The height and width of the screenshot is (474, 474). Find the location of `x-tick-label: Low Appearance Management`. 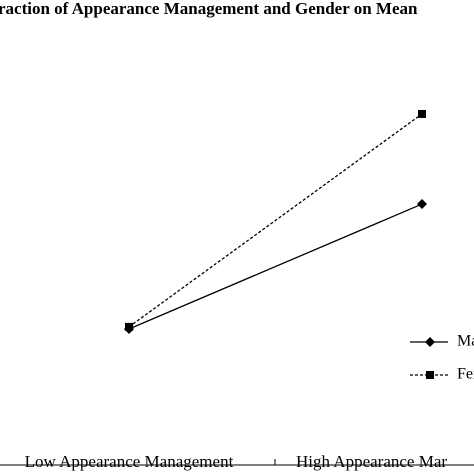

x-tick-label: Low Appearance Management is located at coordinates (129, 461).